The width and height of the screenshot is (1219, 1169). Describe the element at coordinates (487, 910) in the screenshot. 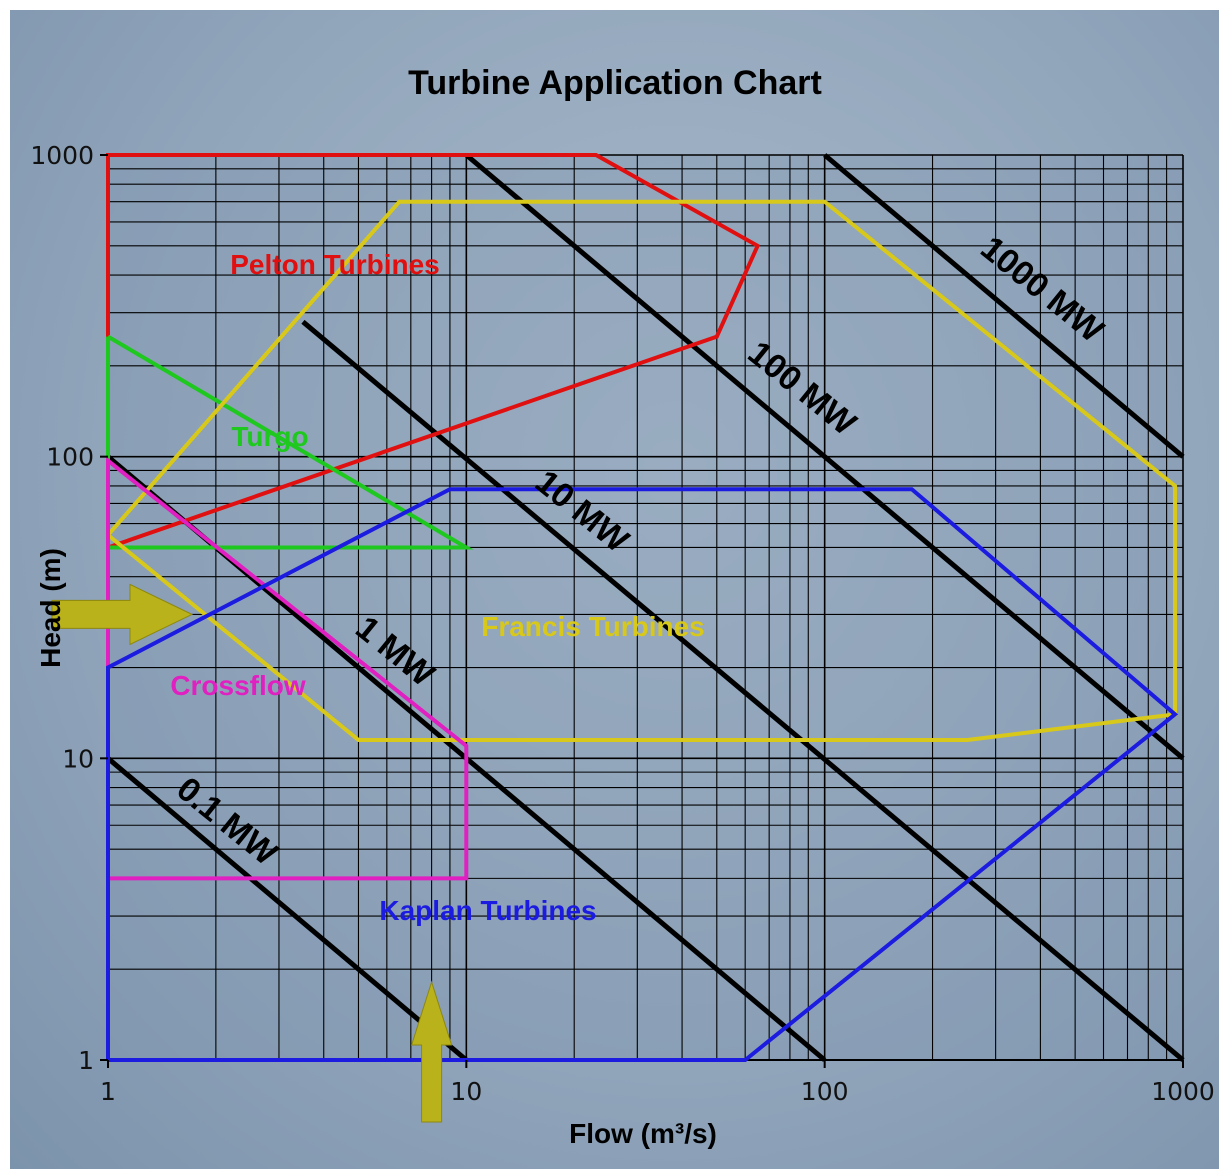

I see `region-label-kaplan-turbines: Kaplan Turbines` at that location.